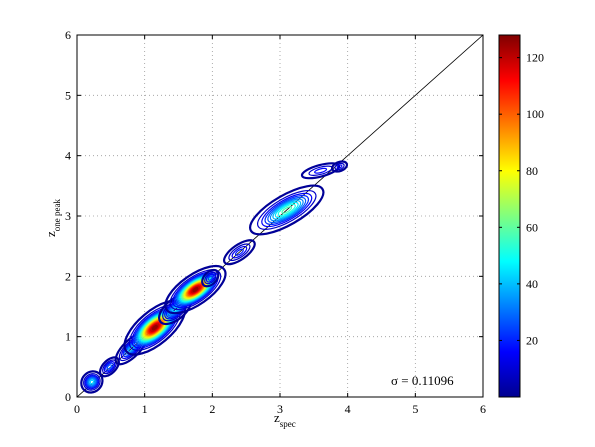  What do you see at coordinates (532, 171) in the screenshot?
I see `colorbar-tick-label: 80` at bounding box center [532, 171].